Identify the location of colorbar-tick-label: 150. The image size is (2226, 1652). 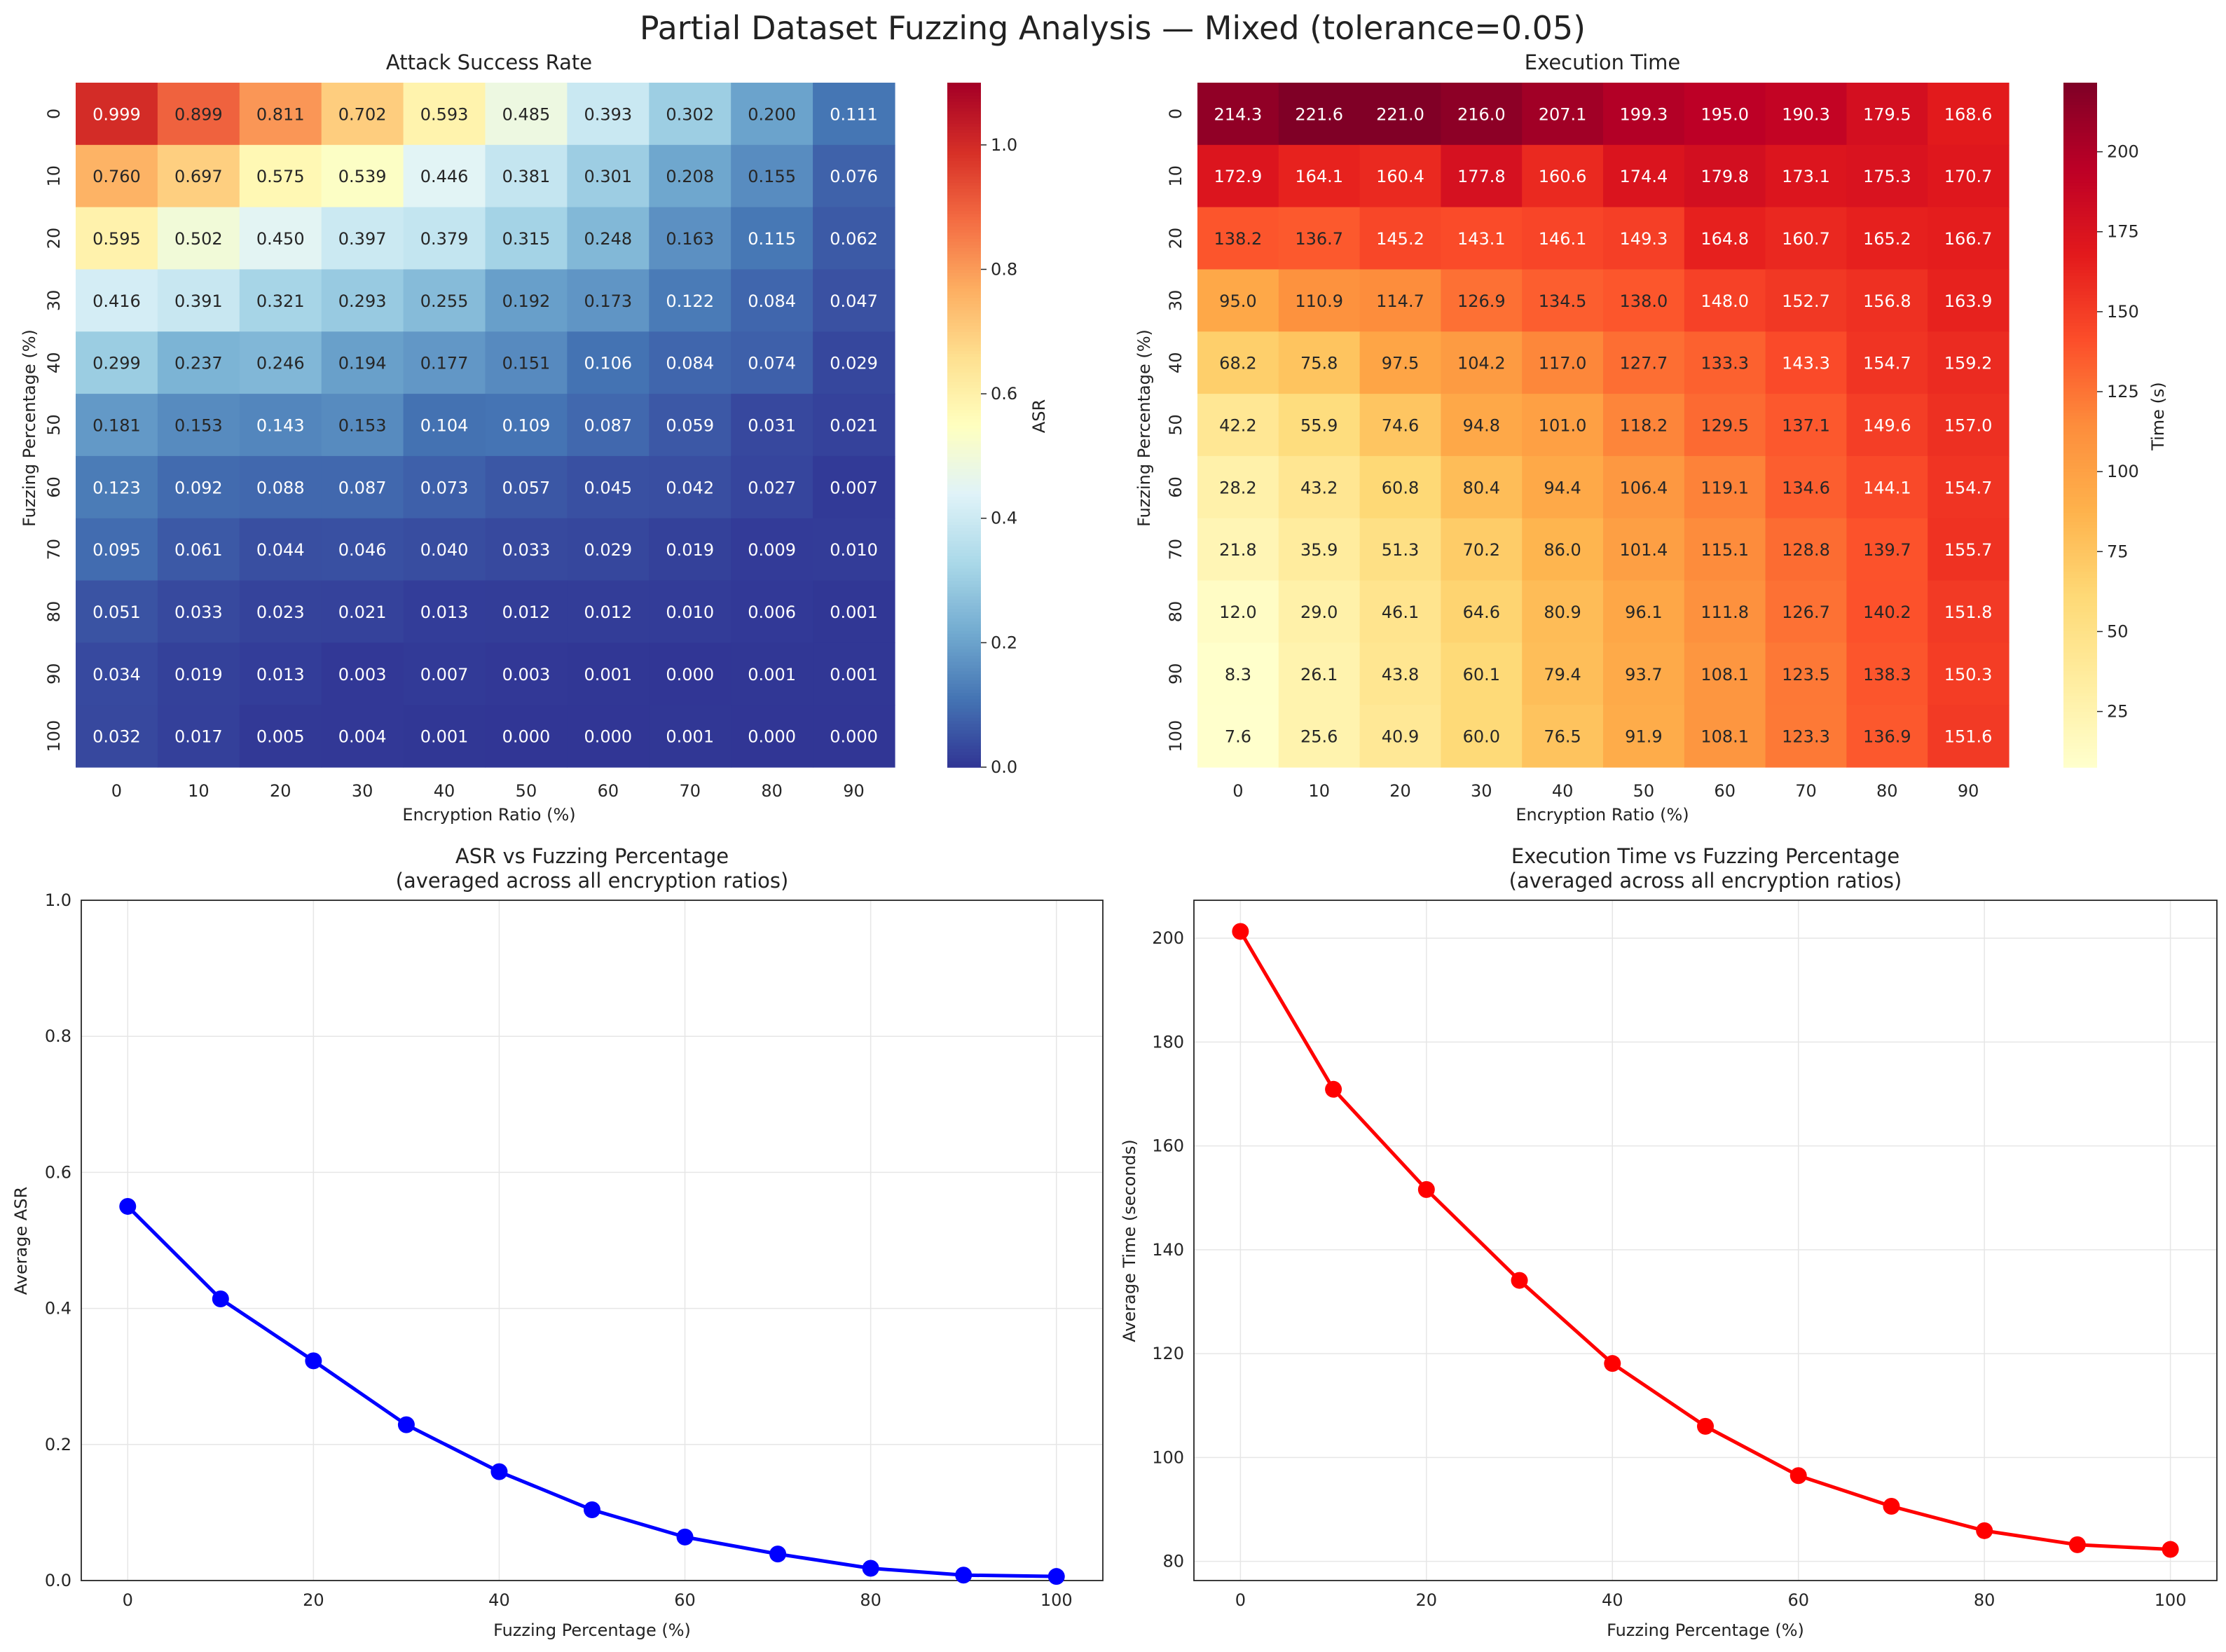
(2123, 312).